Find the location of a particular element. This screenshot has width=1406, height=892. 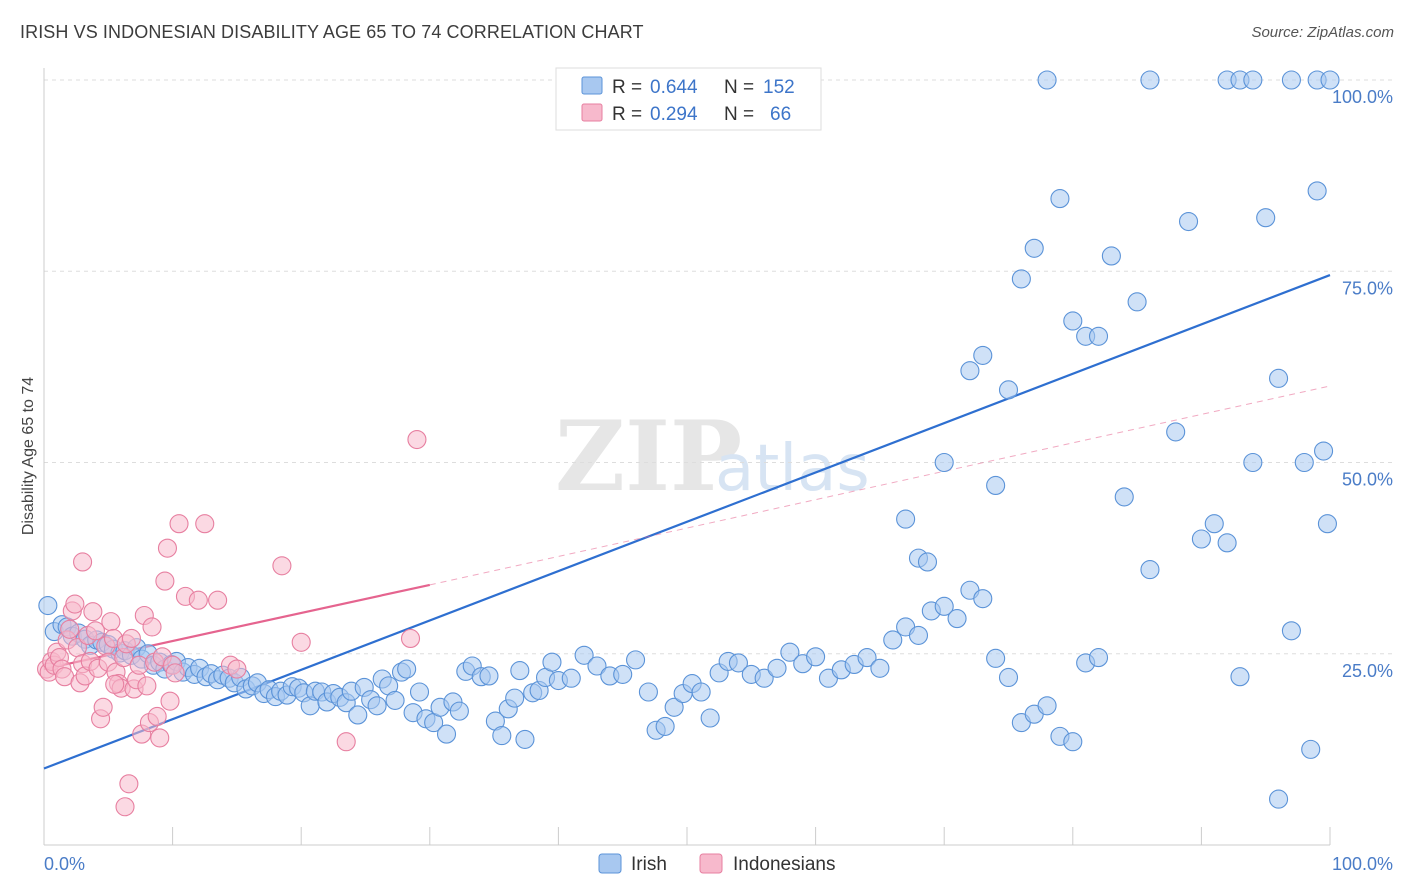

legend-r-label-indonesians: R = is located at coordinates (627, 114).